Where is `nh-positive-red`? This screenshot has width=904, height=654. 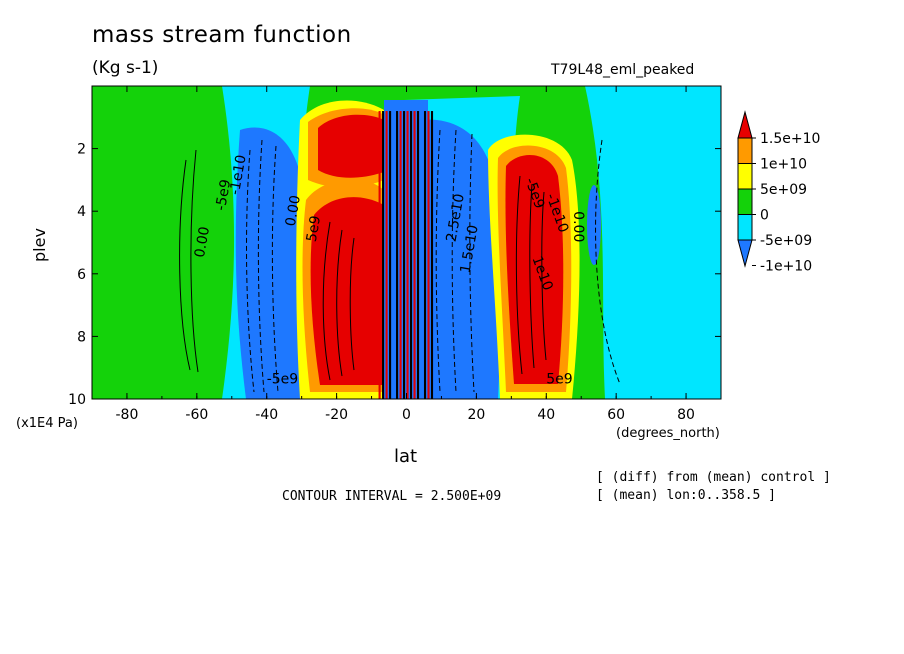 nh-positive-red is located at coordinates (534, 269).